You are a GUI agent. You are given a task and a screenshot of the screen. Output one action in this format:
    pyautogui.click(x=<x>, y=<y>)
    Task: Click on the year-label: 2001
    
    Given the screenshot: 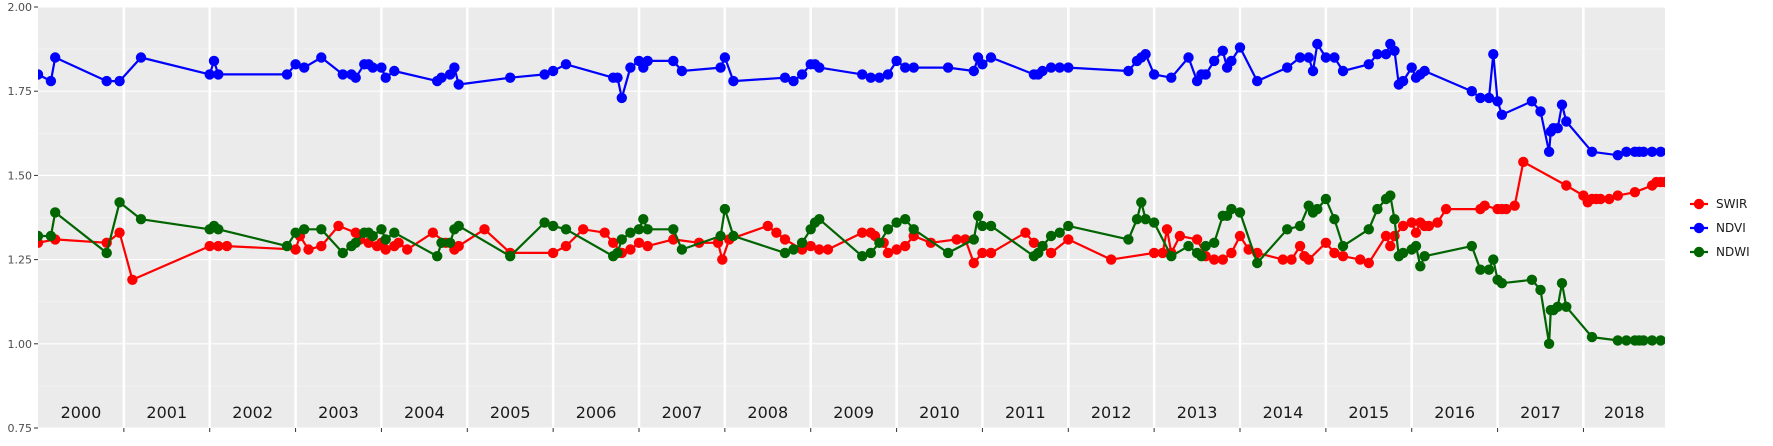 What is the action you would take?
    pyautogui.click(x=166, y=412)
    